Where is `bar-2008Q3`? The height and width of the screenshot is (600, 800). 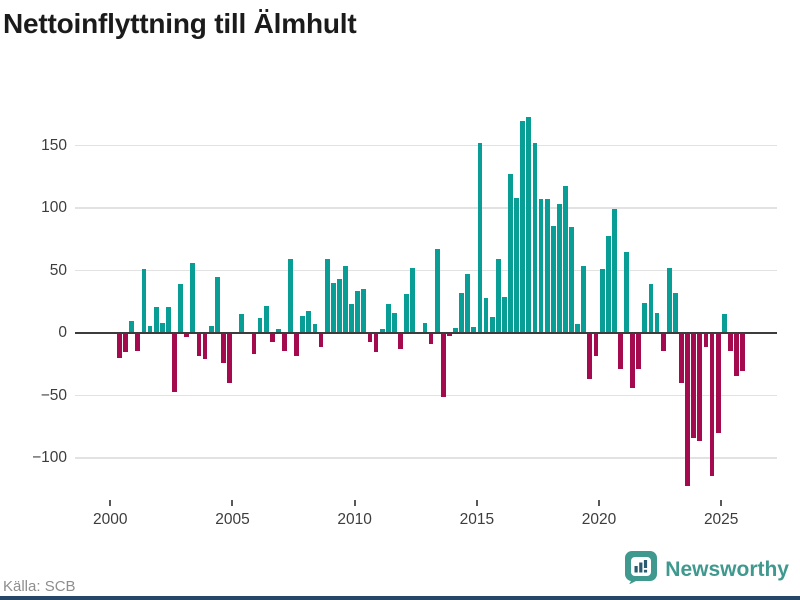
bar-2008Q3 is located at coordinates (321, 340).